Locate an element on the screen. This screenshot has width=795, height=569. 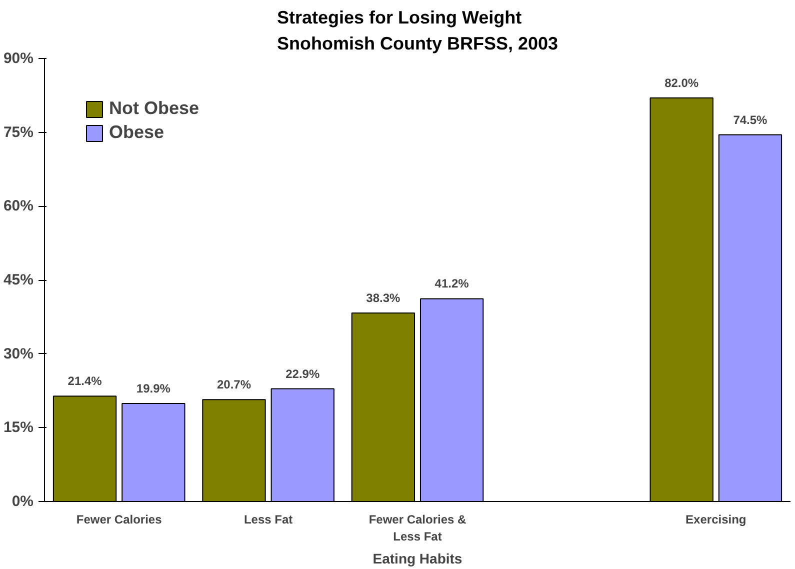
data-label: 21.4% is located at coordinates (85, 381).